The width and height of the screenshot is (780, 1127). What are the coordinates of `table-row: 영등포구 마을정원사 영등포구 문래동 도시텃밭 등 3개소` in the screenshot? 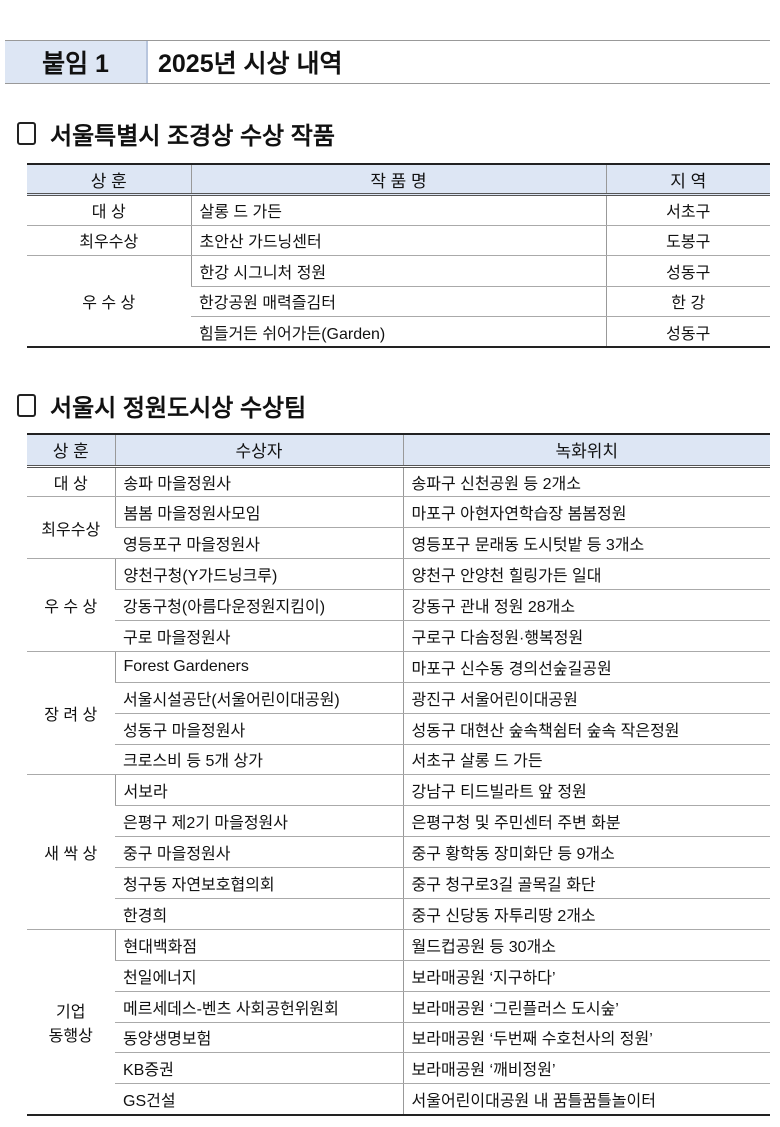 It's located at (398, 543).